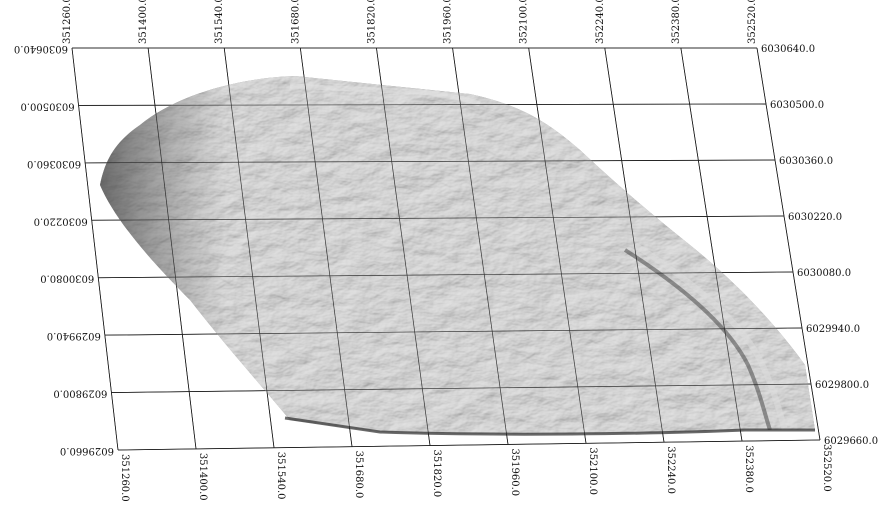 Image resolution: width=888 pixels, height=505 pixels. I want to click on easting-label-top: 352520.0, so click(752, 22).